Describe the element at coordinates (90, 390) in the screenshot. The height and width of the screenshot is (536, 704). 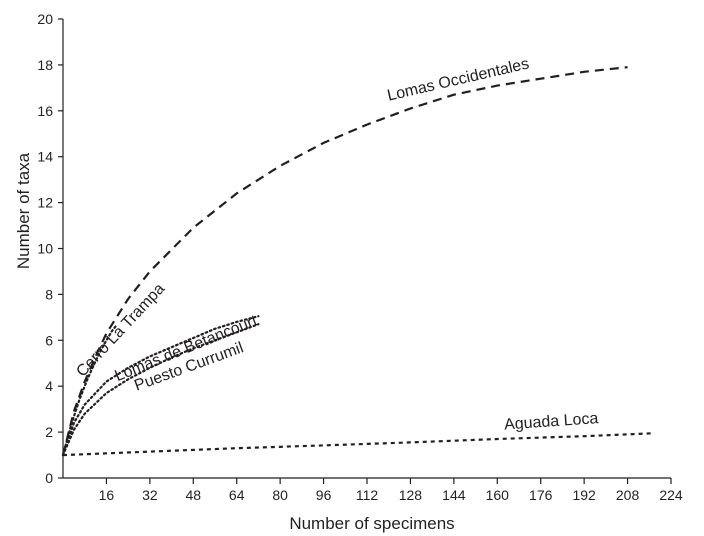
I see `series-line-cerro-la-trampa` at that location.